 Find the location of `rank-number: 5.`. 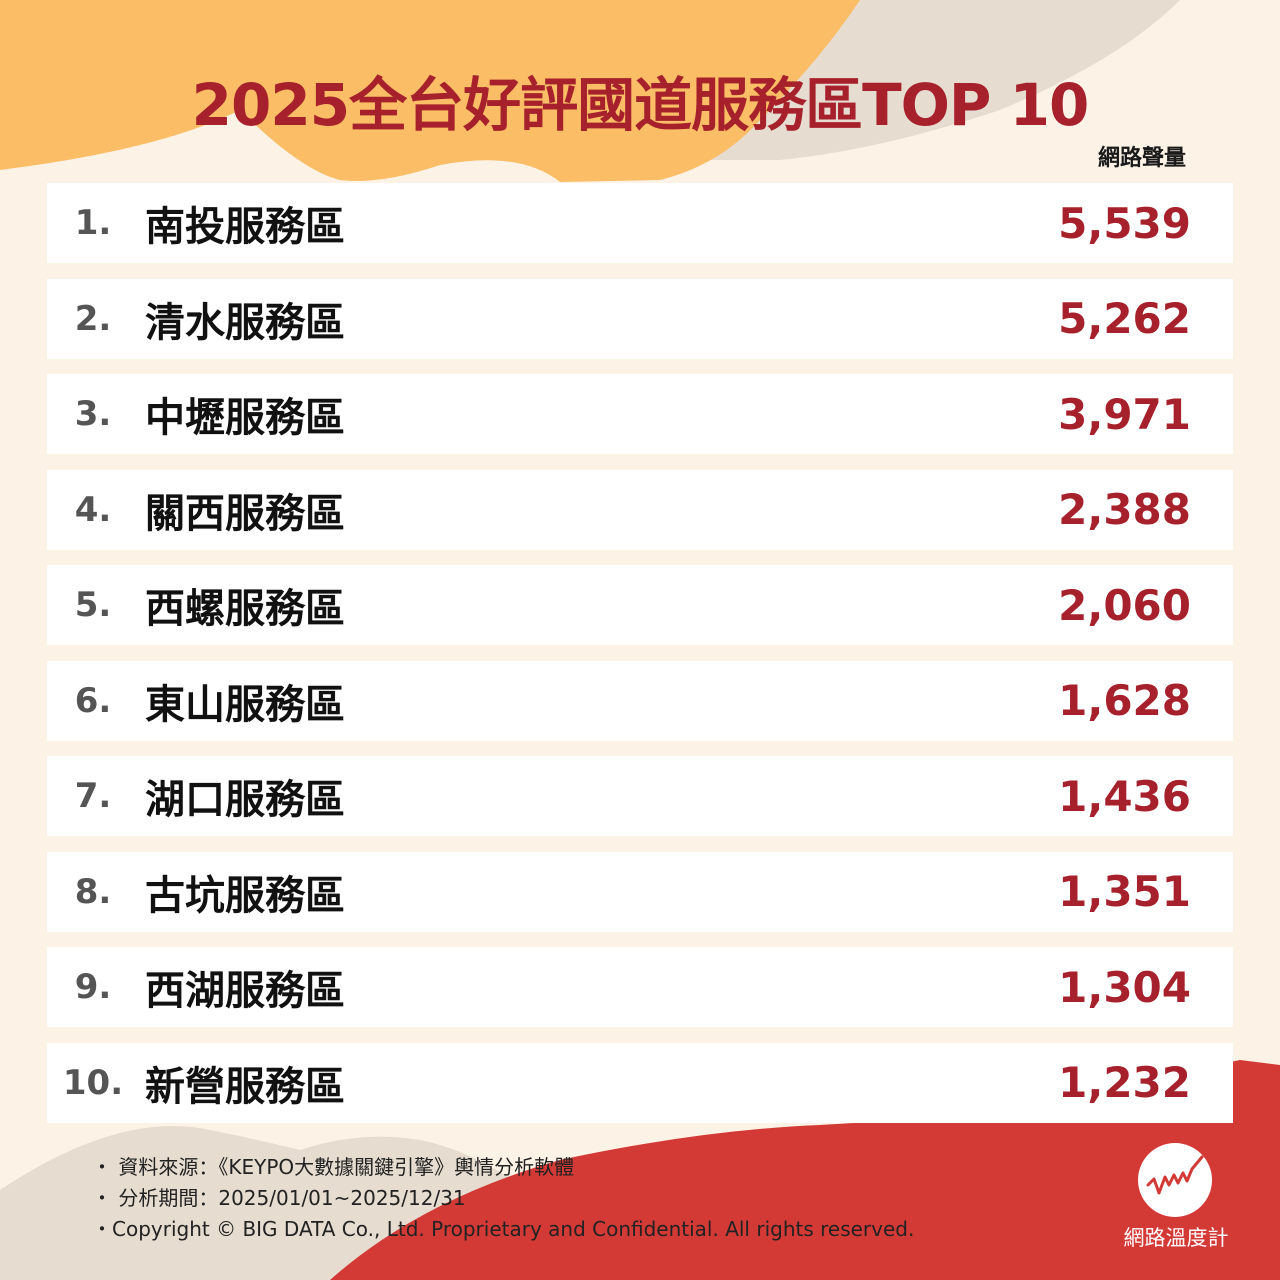

rank-number: 5. is located at coordinates (93, 605).